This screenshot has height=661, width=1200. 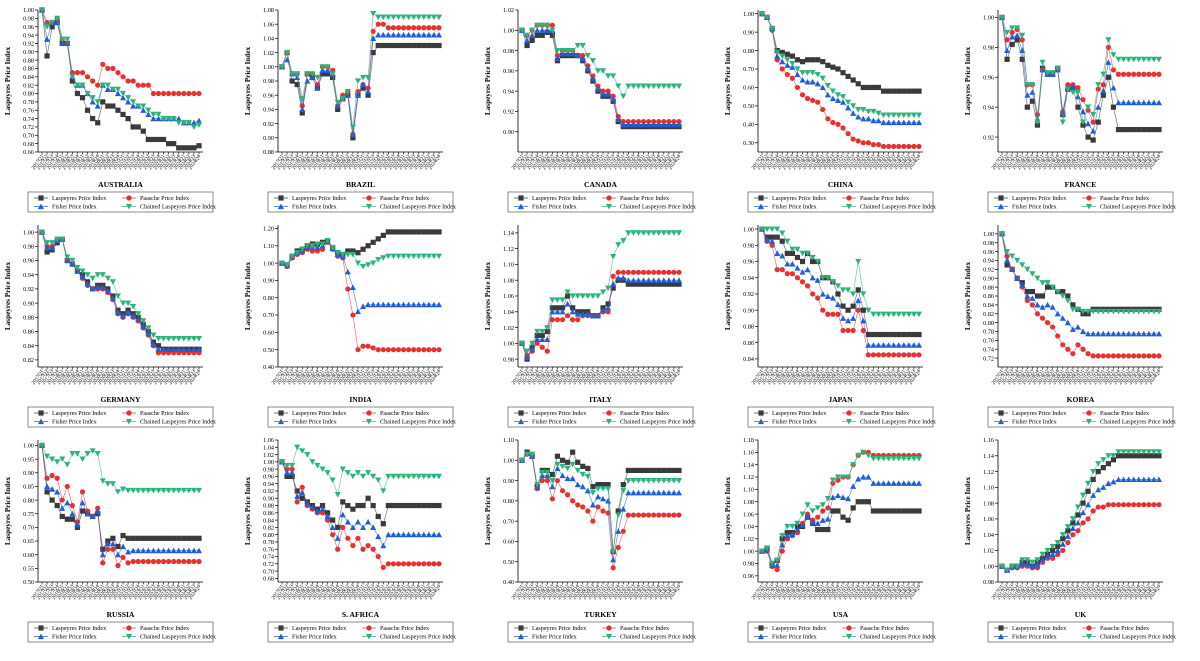 I want to click on y-tick-label: 1.02, so click(x=508, y=10).